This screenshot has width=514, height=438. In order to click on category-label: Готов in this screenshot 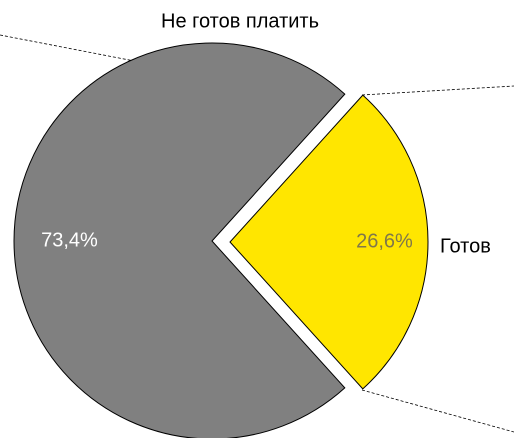, I will do `click(465, 246)`.